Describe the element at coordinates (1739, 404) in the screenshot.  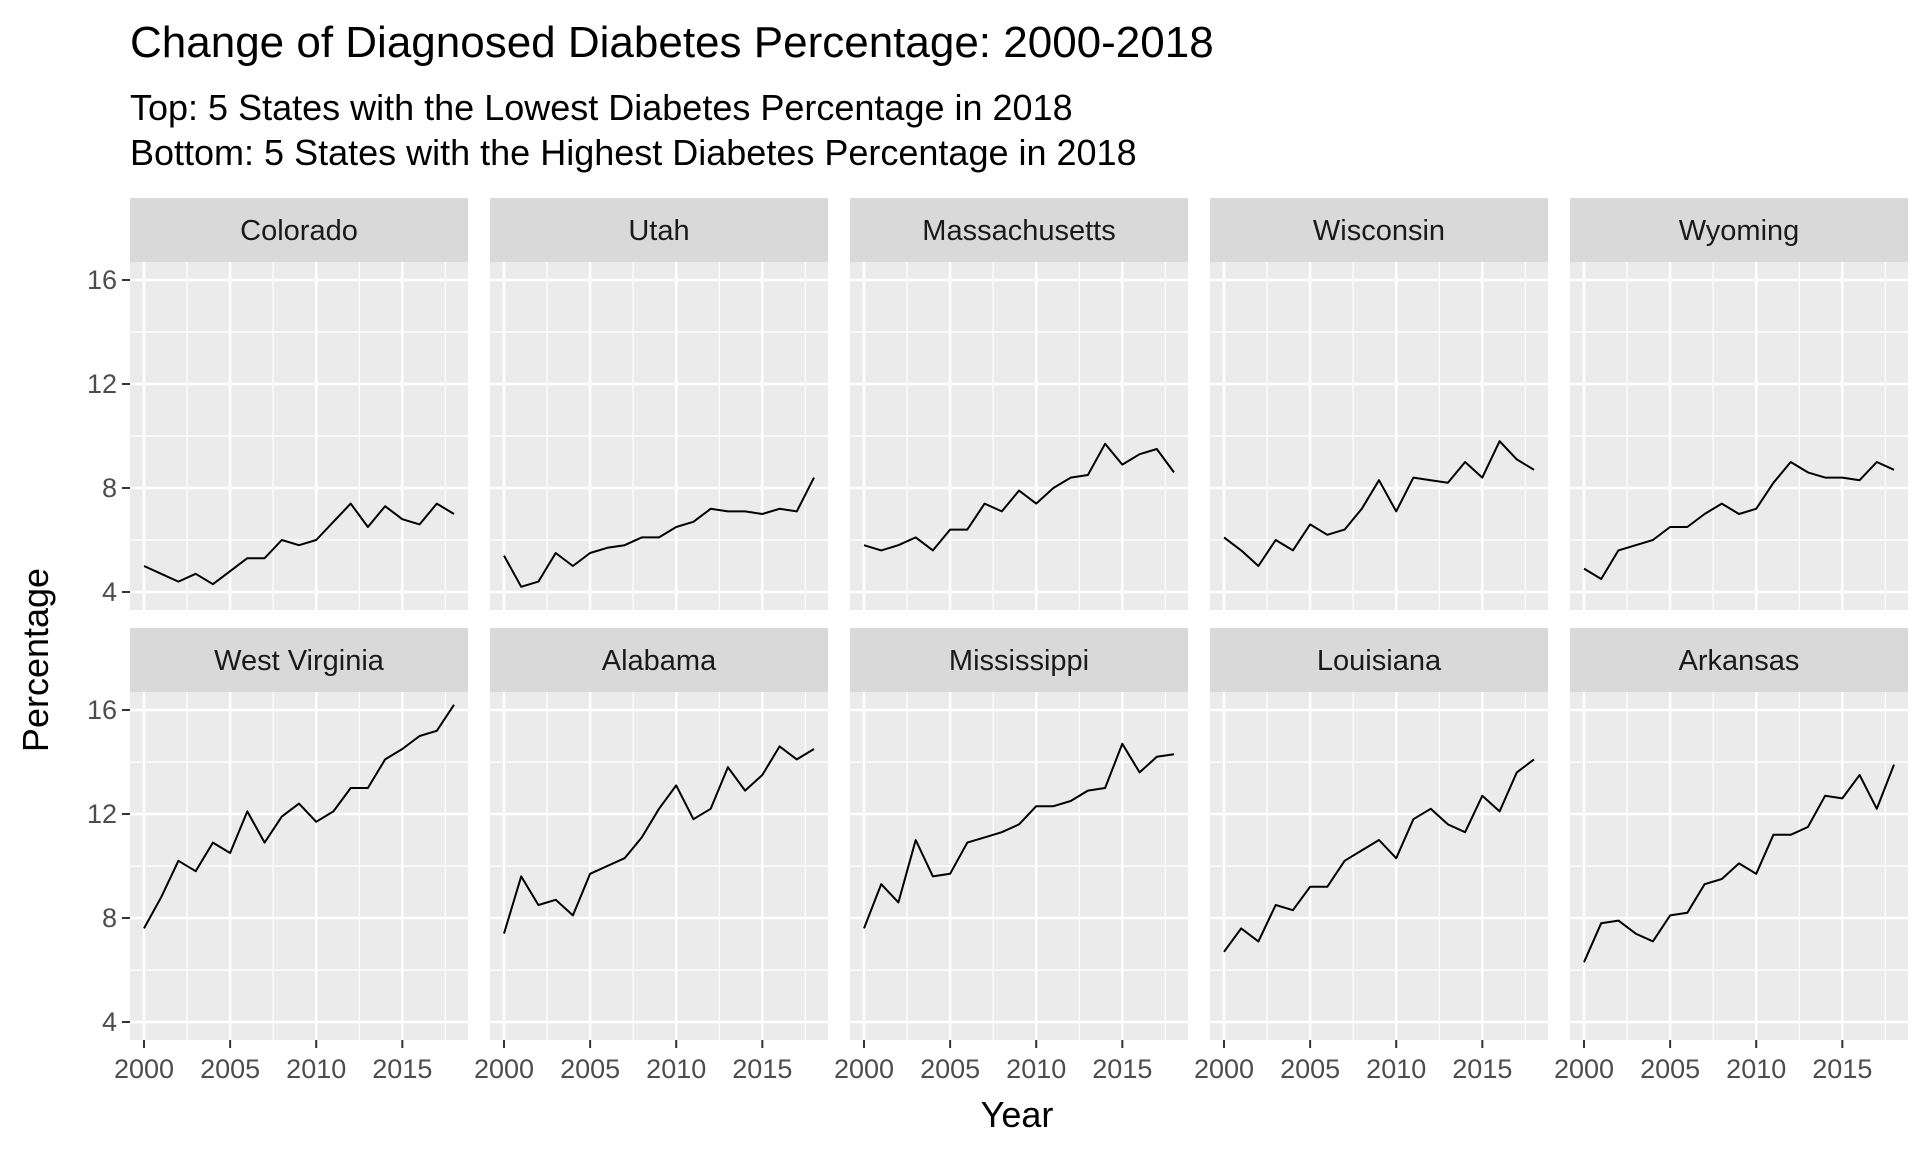
I see `facet-panel: Wyoming` at that location.